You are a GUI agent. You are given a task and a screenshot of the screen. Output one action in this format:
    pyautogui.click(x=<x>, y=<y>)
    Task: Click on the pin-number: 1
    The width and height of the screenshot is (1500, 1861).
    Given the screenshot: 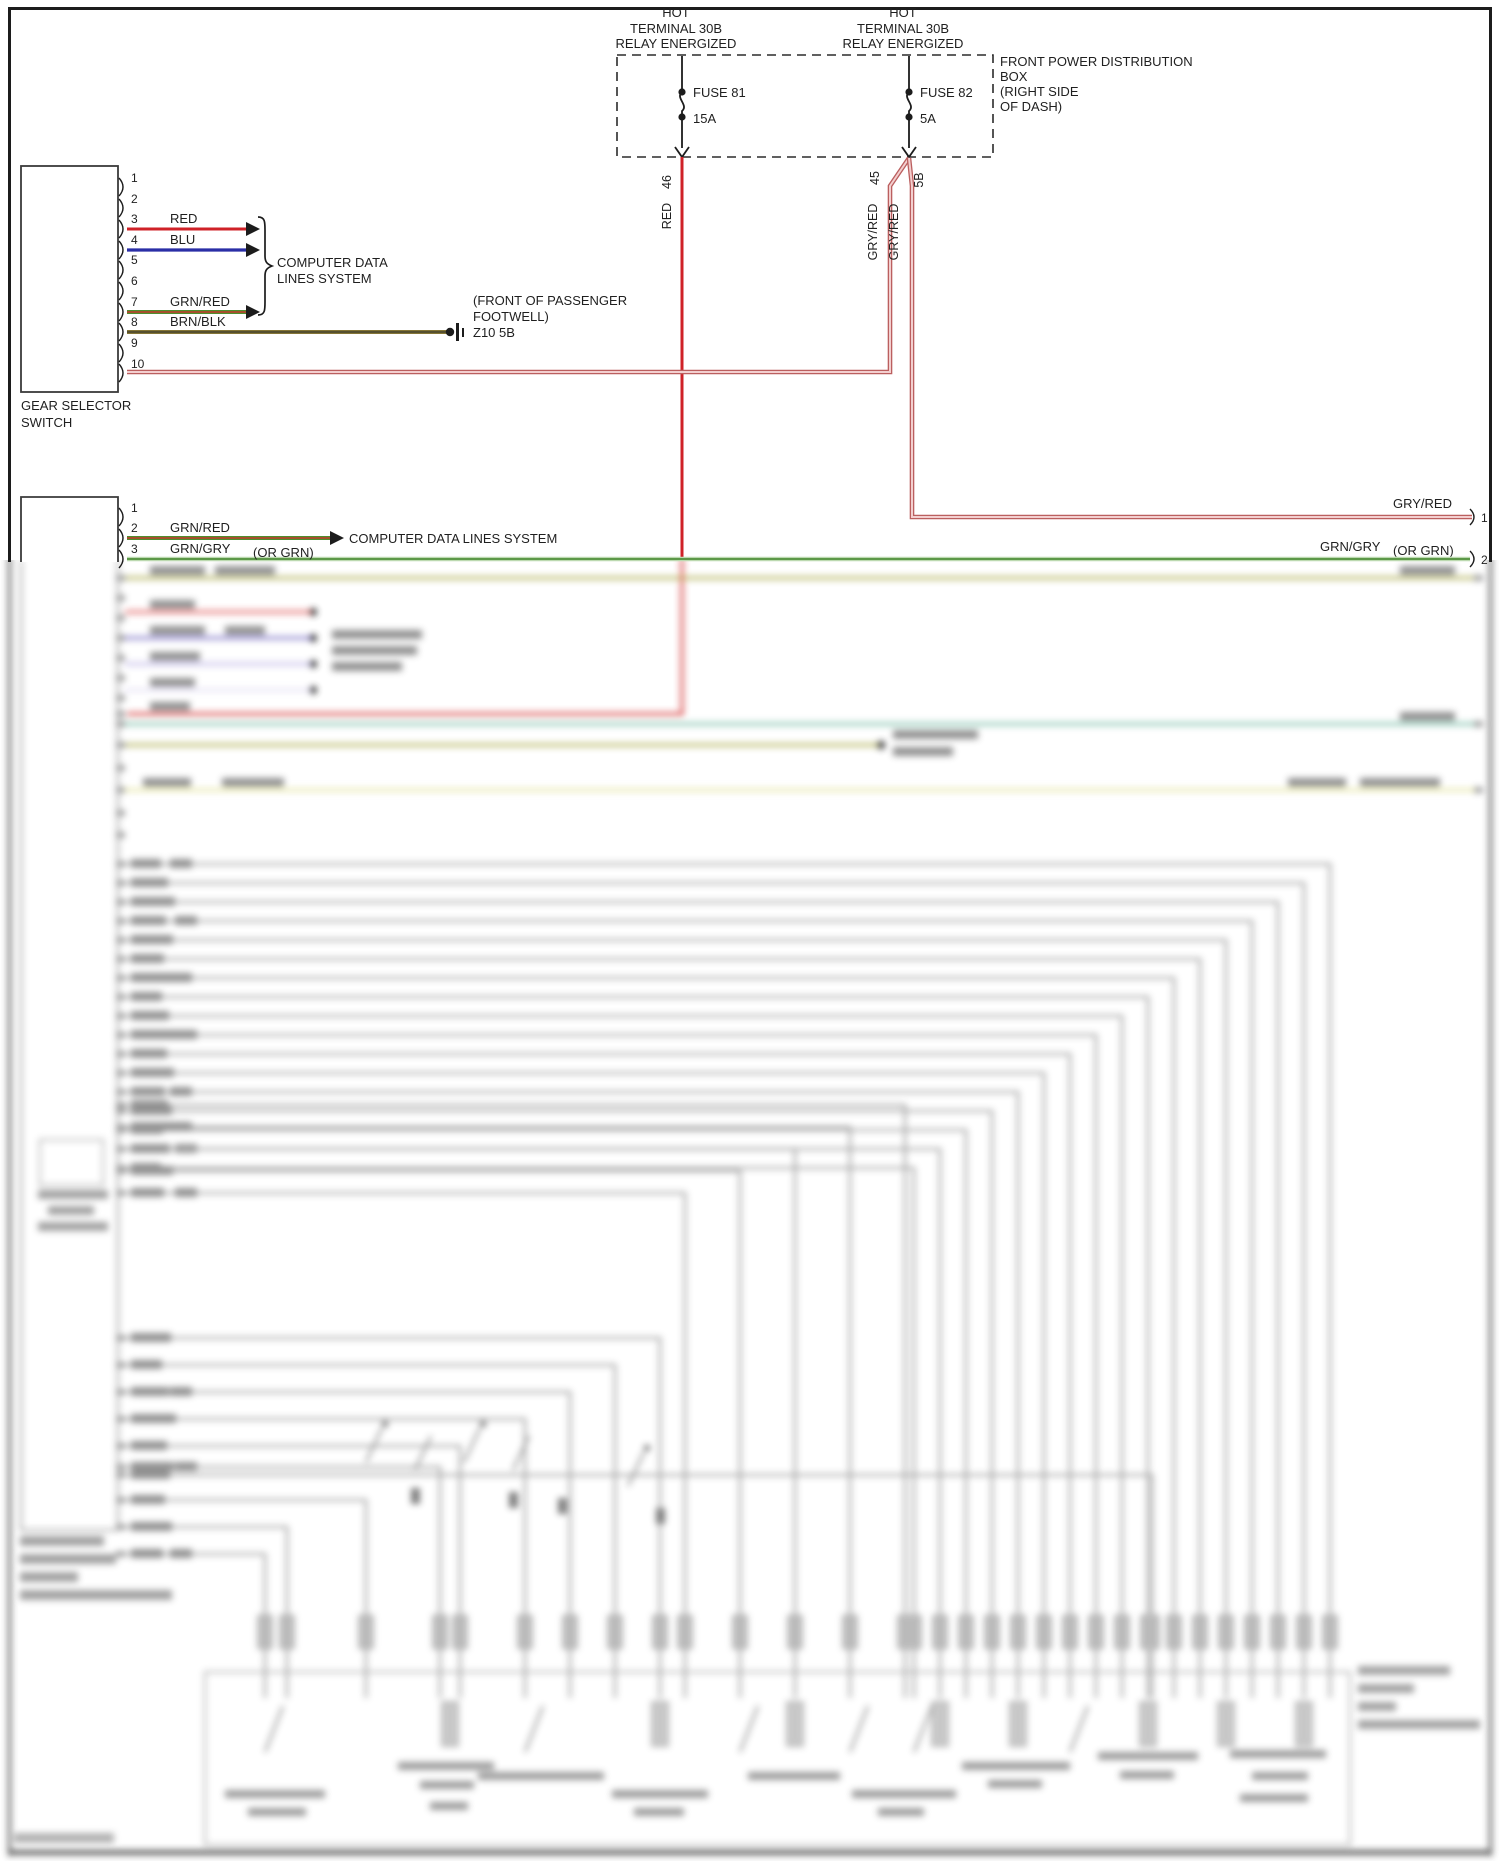 What is the action you would take?
    pyautogui.click(x=134, y=178)
    